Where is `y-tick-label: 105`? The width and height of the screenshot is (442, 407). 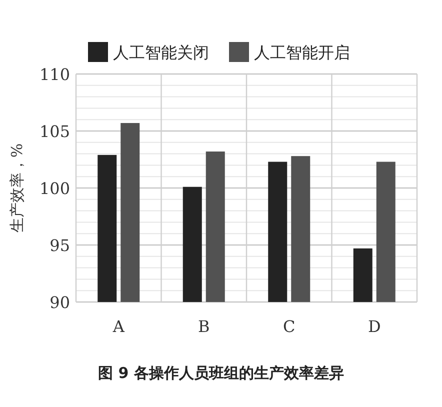
y-tick-label: 105 is located at coordinates (54, 131).